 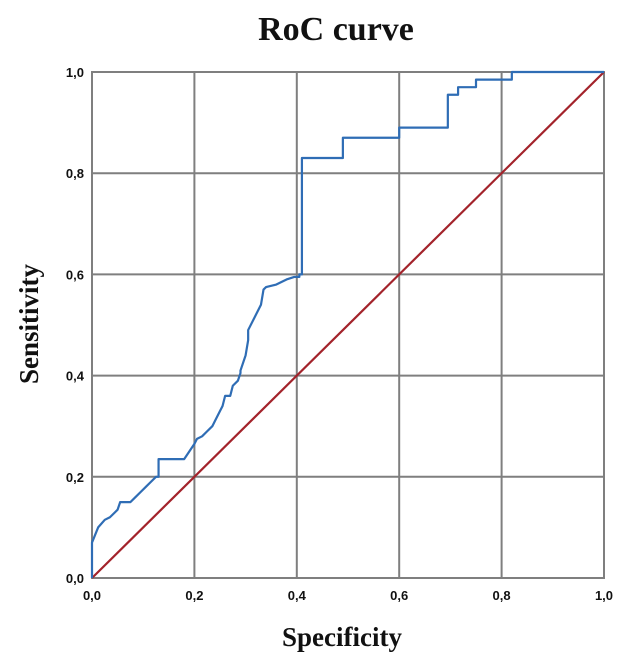 I want to click on chart-title: RoC curve, so click(x=336, y=29).